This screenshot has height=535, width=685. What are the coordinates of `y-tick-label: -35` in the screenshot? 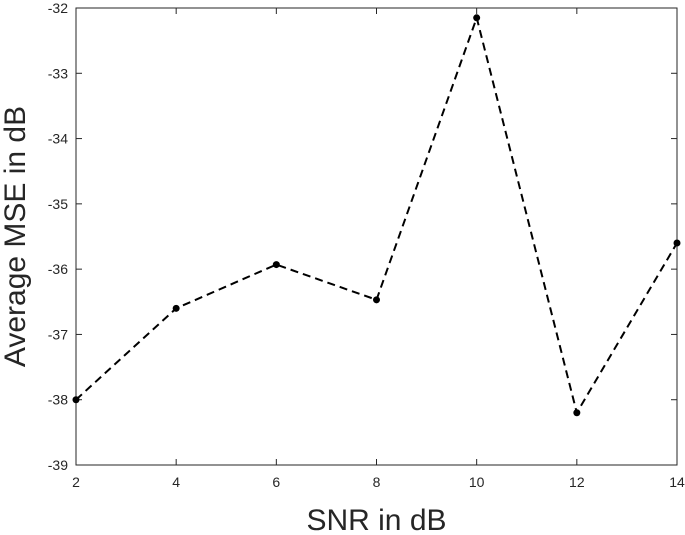 It's located at (58, 204).